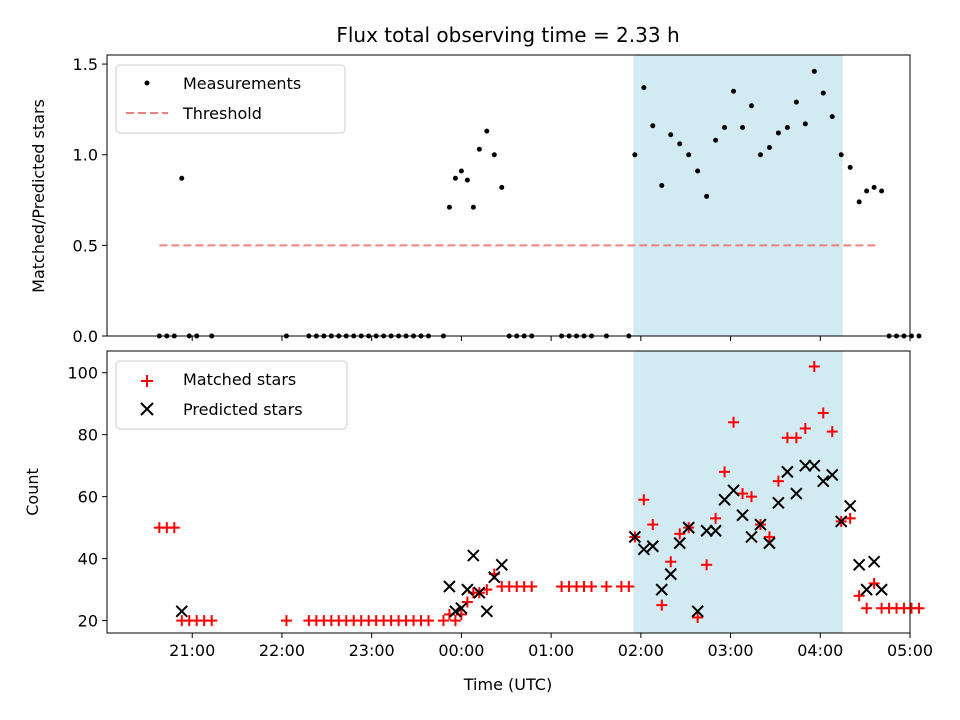 The width and height of the screenshot is (960, 720). Describe the element at coordinates (88, 559) in the screenshot. I see `y-tick-label: 40` at that location.